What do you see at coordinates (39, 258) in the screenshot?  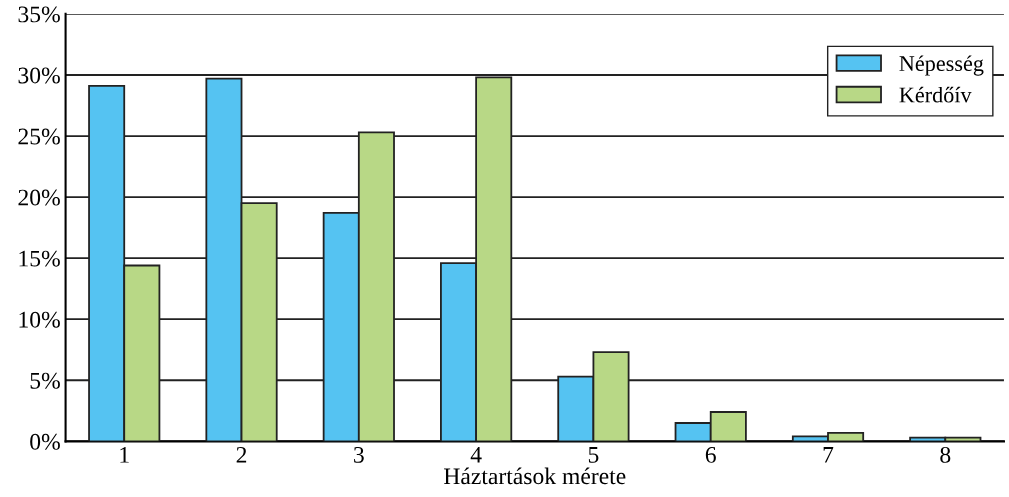 I see `y-tick-label: 15%` at bounding box center [39, 258].